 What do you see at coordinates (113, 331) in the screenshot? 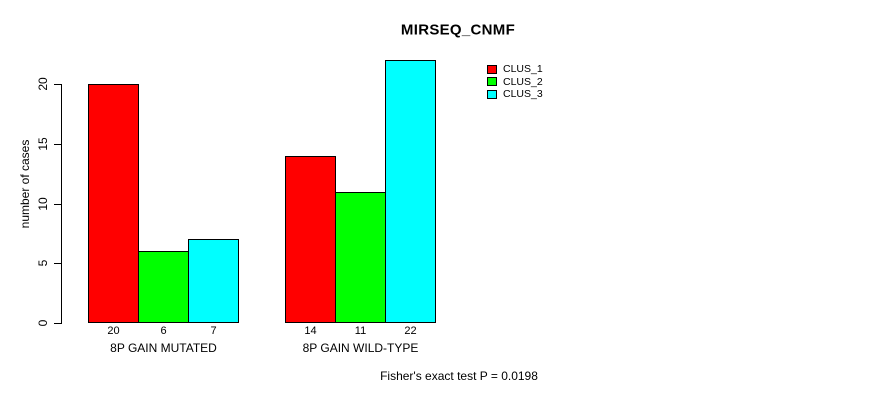
I see `bar-value-label: 20` at bounding box center [113, 331].